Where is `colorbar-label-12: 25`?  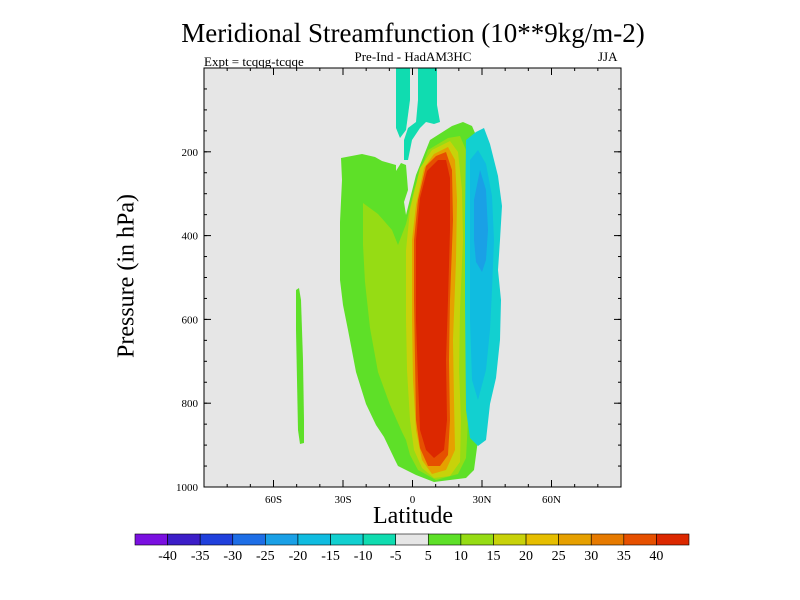
colorbar-label-12: 25 is located at coordinates (559, 556).